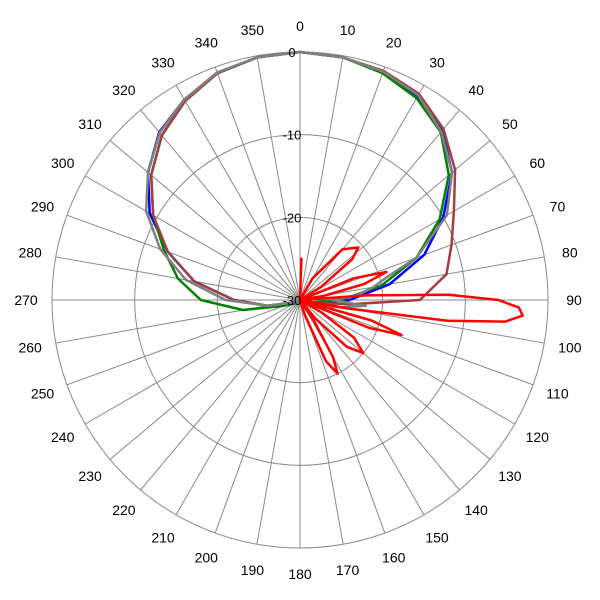 The height and width of the screenshot is (600, 600). What do you see at coordinates (207, 43) in the screenshot?
I see `angle-tick-label: 340` at bounding box center [207, 43].